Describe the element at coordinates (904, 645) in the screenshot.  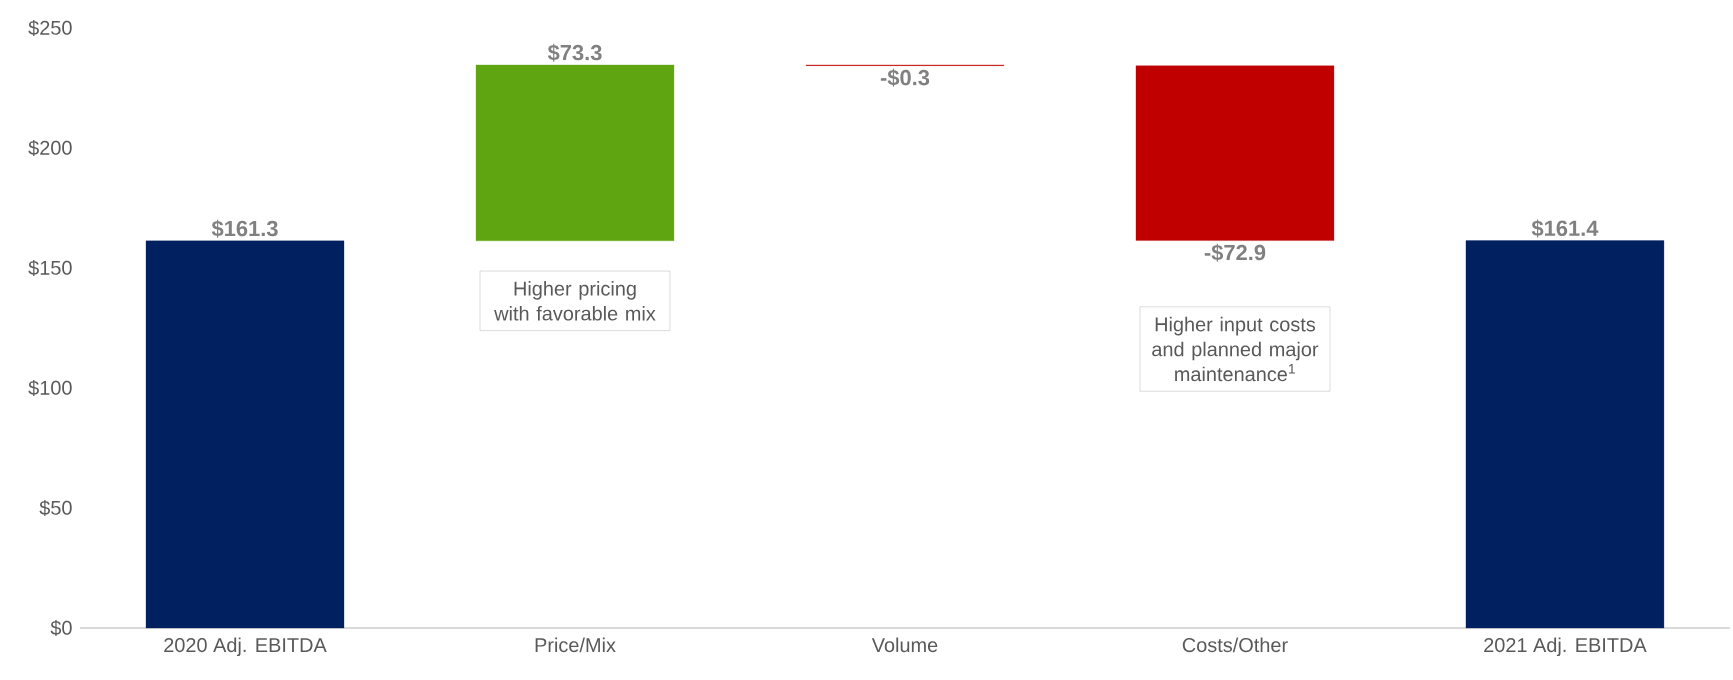
I see `x-tick-label: Volume` at that location.